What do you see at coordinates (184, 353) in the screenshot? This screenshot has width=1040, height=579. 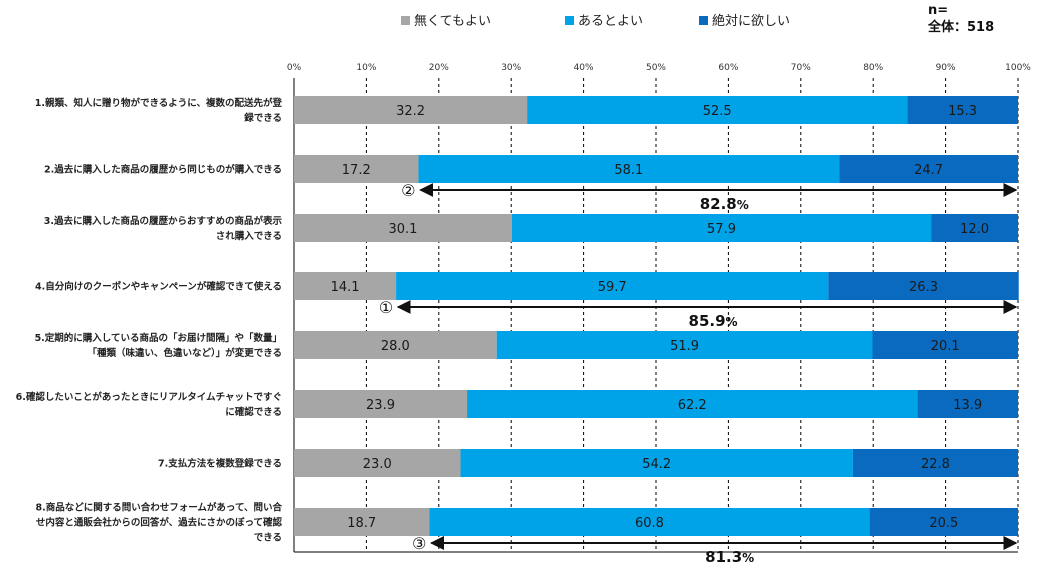 I see `category-label: 「種類（味違い、色違いなど）」が変更できる` at bounding box center [184, 353].